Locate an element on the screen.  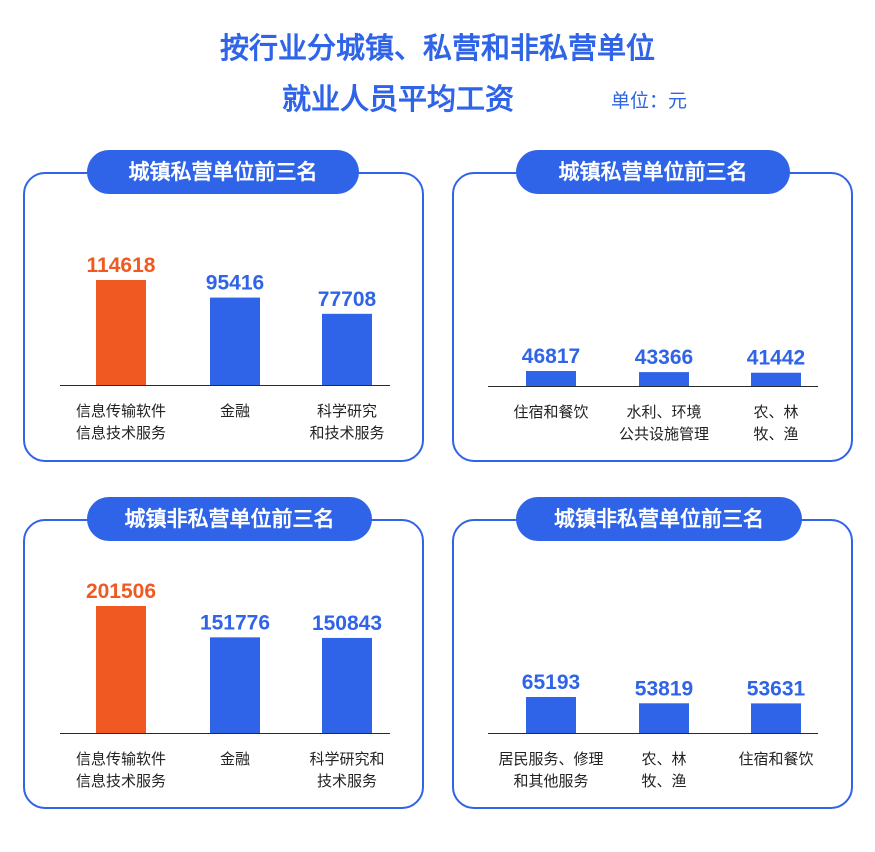
data-label: 41442 is located at coordinates (776, 358).